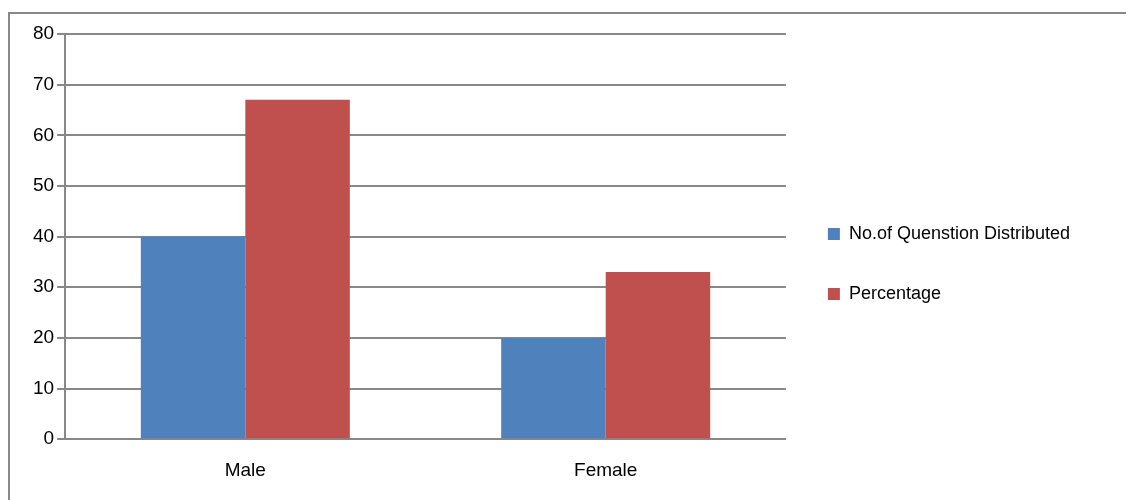  I want to click on y-tick-label: 40, so click(43, 235).